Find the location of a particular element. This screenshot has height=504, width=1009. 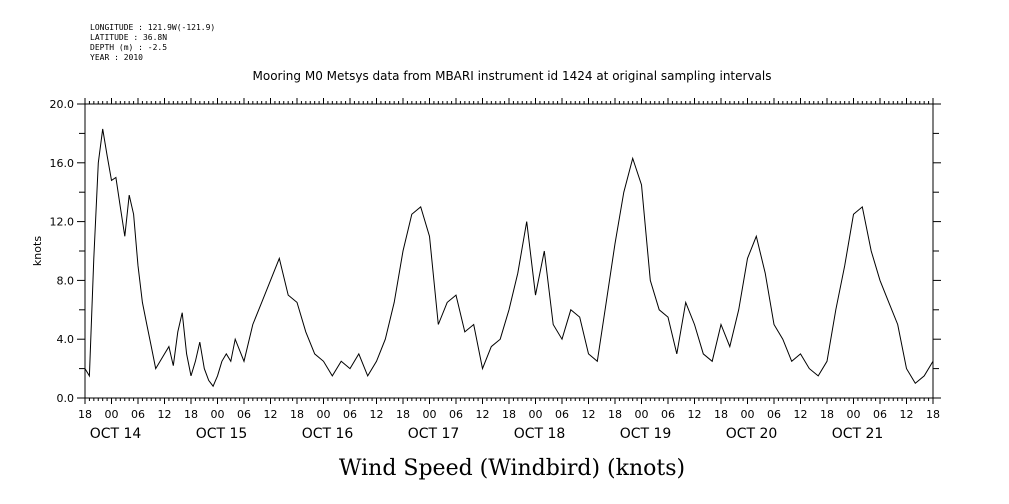

x-day-label: OCT 17 is located at coordinates (434, 434).